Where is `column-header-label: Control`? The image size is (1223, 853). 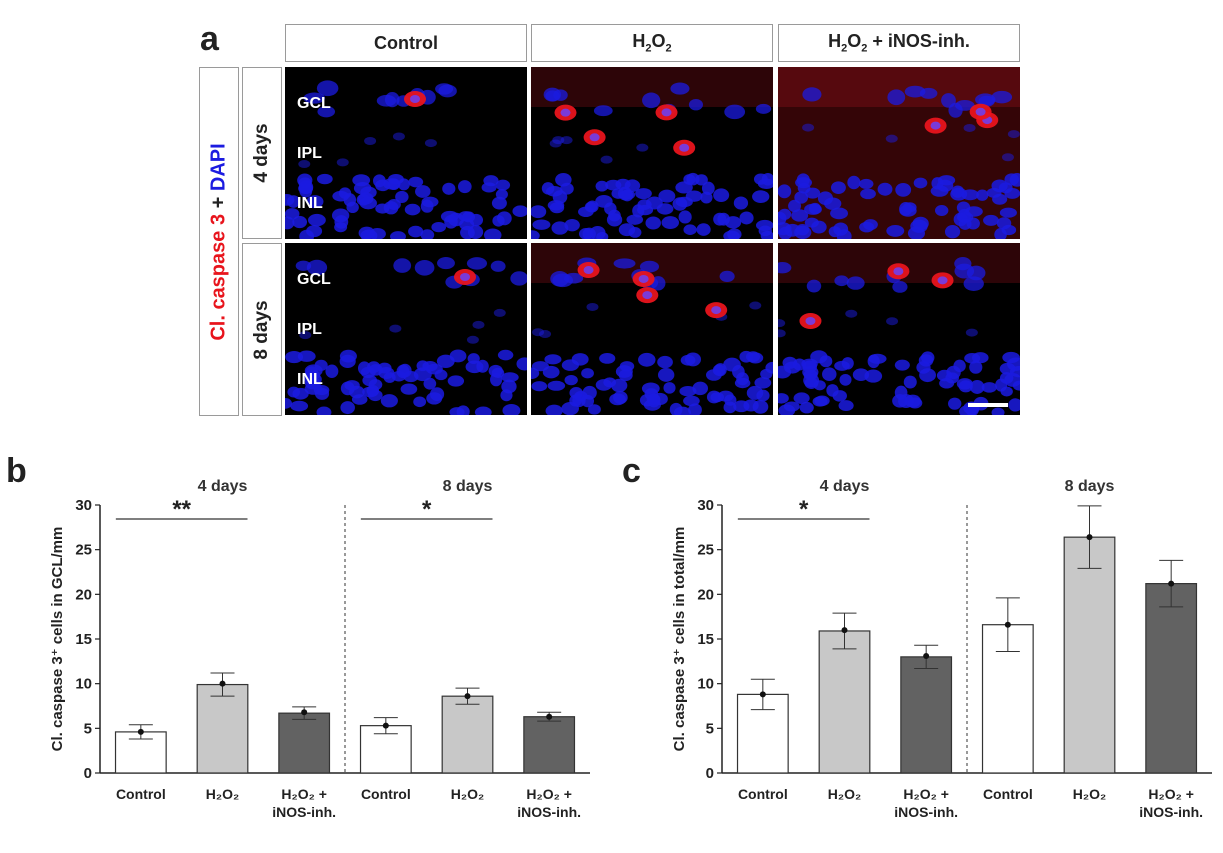 column-header-label: Control is located at coordinates (406, 43).